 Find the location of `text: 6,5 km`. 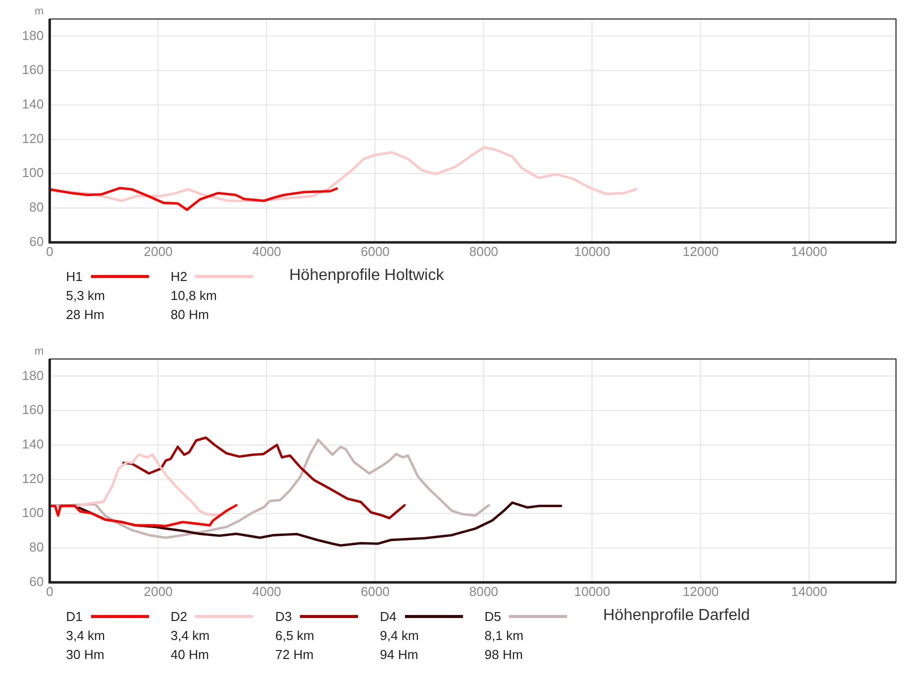

text: 6,5 km is located at coordinates (295, 636).